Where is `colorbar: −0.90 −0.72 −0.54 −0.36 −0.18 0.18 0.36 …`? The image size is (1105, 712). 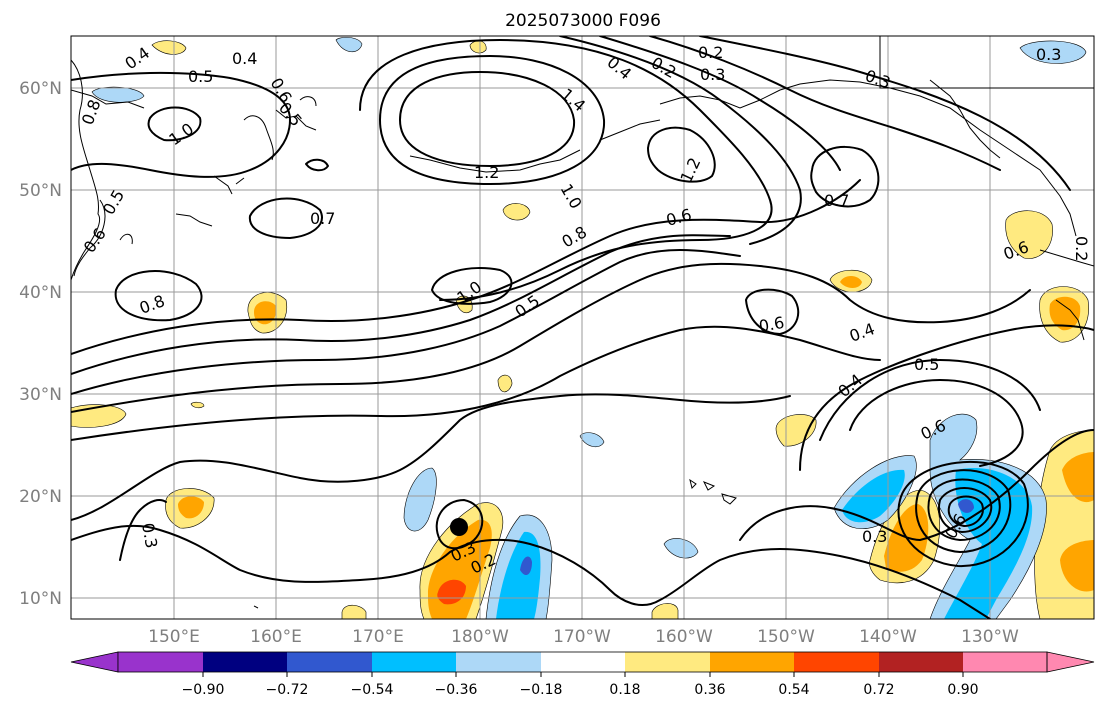
colorbar: −0.90 −0.72 −0.54 −0.36 −0.18 0.18 0.36 … is located at coordinates (582, 674).